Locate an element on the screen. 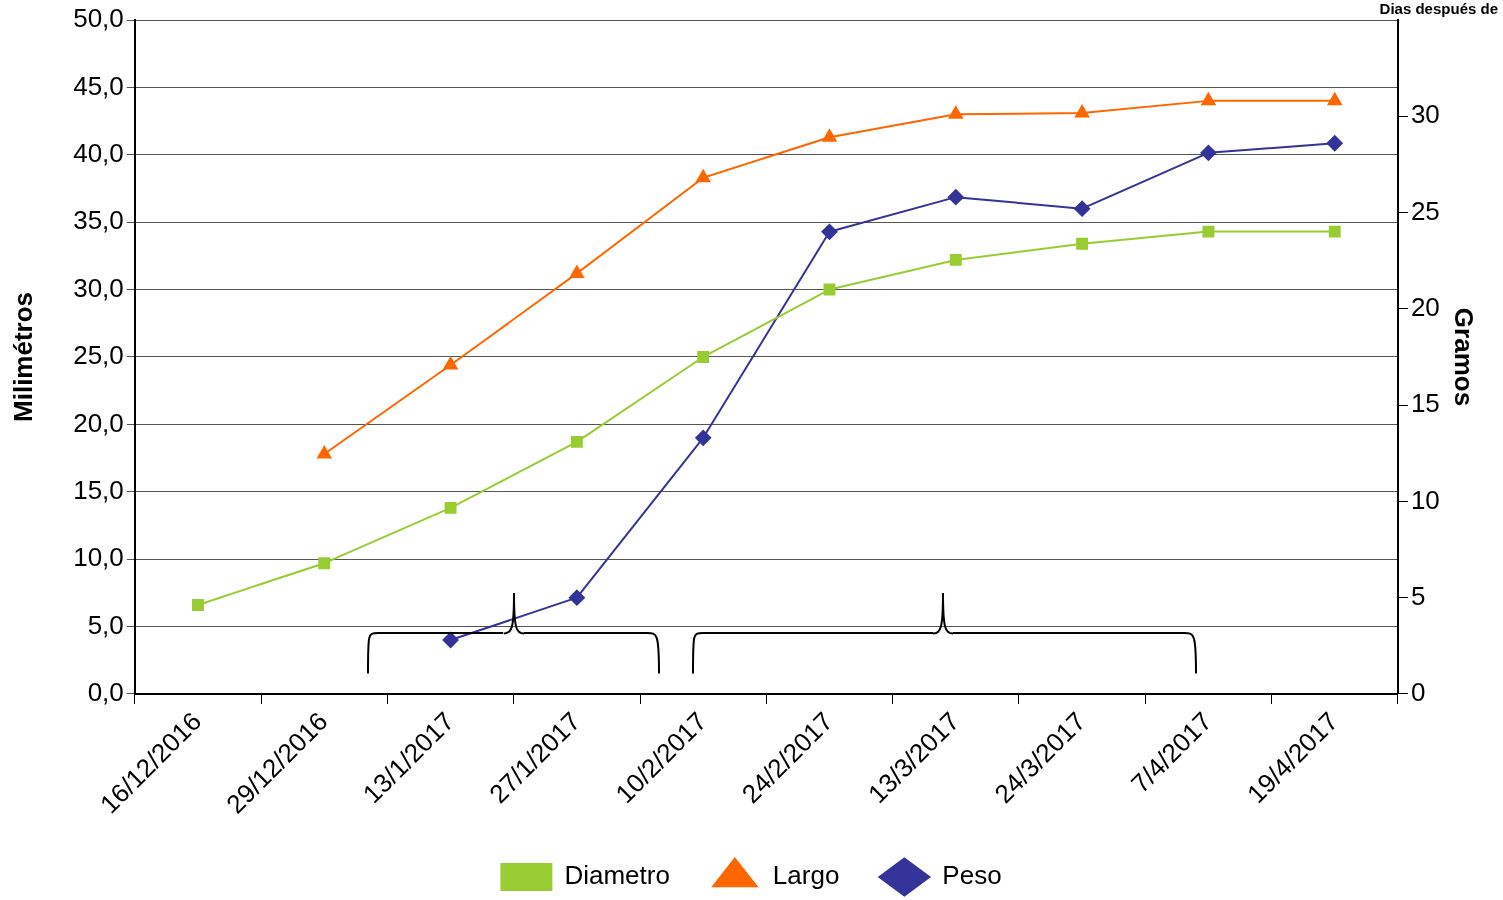  y-tick-label: 5,0 is located at coordinates (105, 624).